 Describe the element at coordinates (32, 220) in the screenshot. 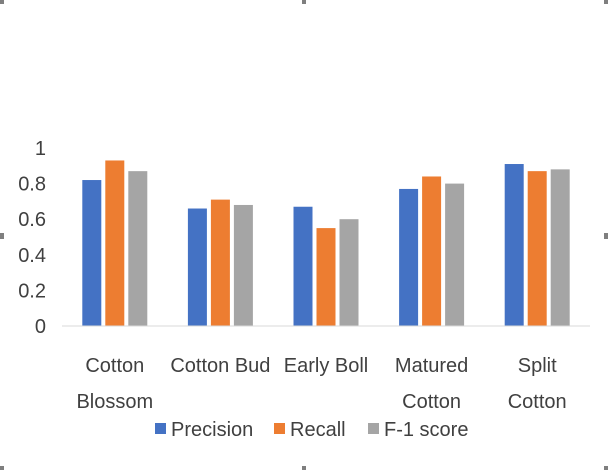

I see `y-tick-label: 0.6` at that location.